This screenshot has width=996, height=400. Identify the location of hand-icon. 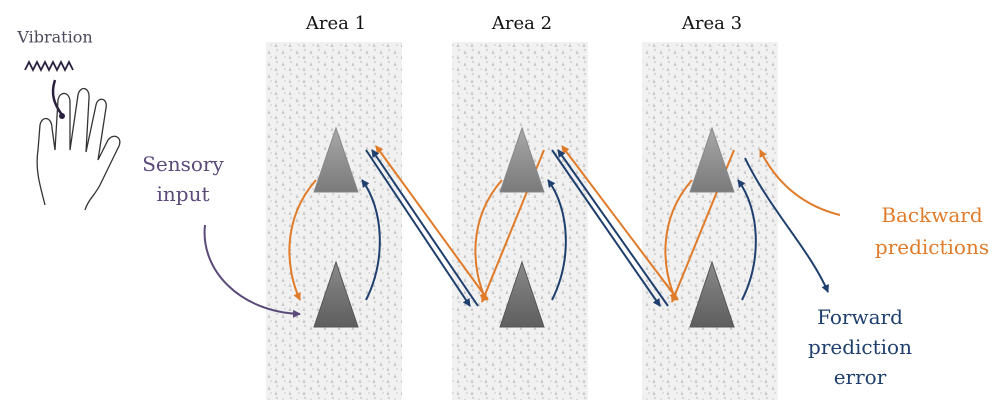
(72, 135).